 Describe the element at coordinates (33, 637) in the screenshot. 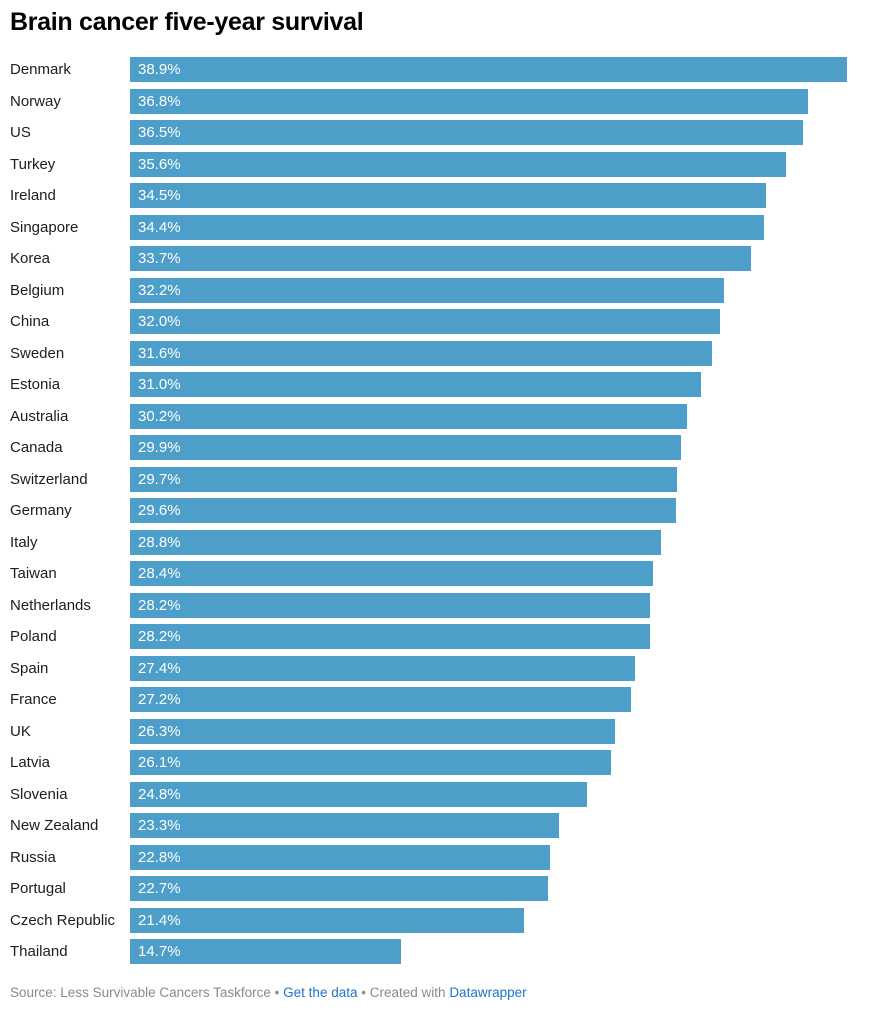

I see `category-label: Poland` at that location.